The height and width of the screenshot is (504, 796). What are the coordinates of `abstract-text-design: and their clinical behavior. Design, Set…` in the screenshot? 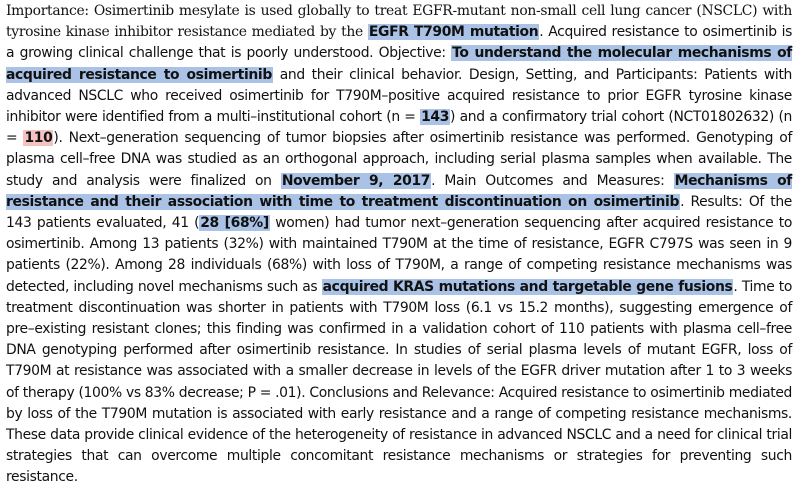 It's located at (399, 96).